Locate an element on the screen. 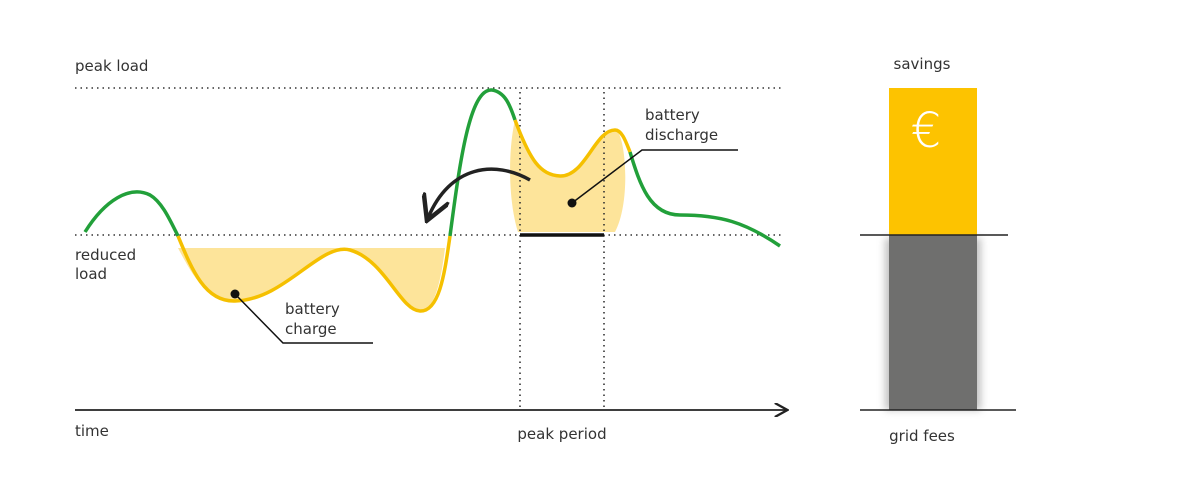 The width and height of the screenshot is (1200, 504). charge-label: battery charge is located at coordinates (315, 319).